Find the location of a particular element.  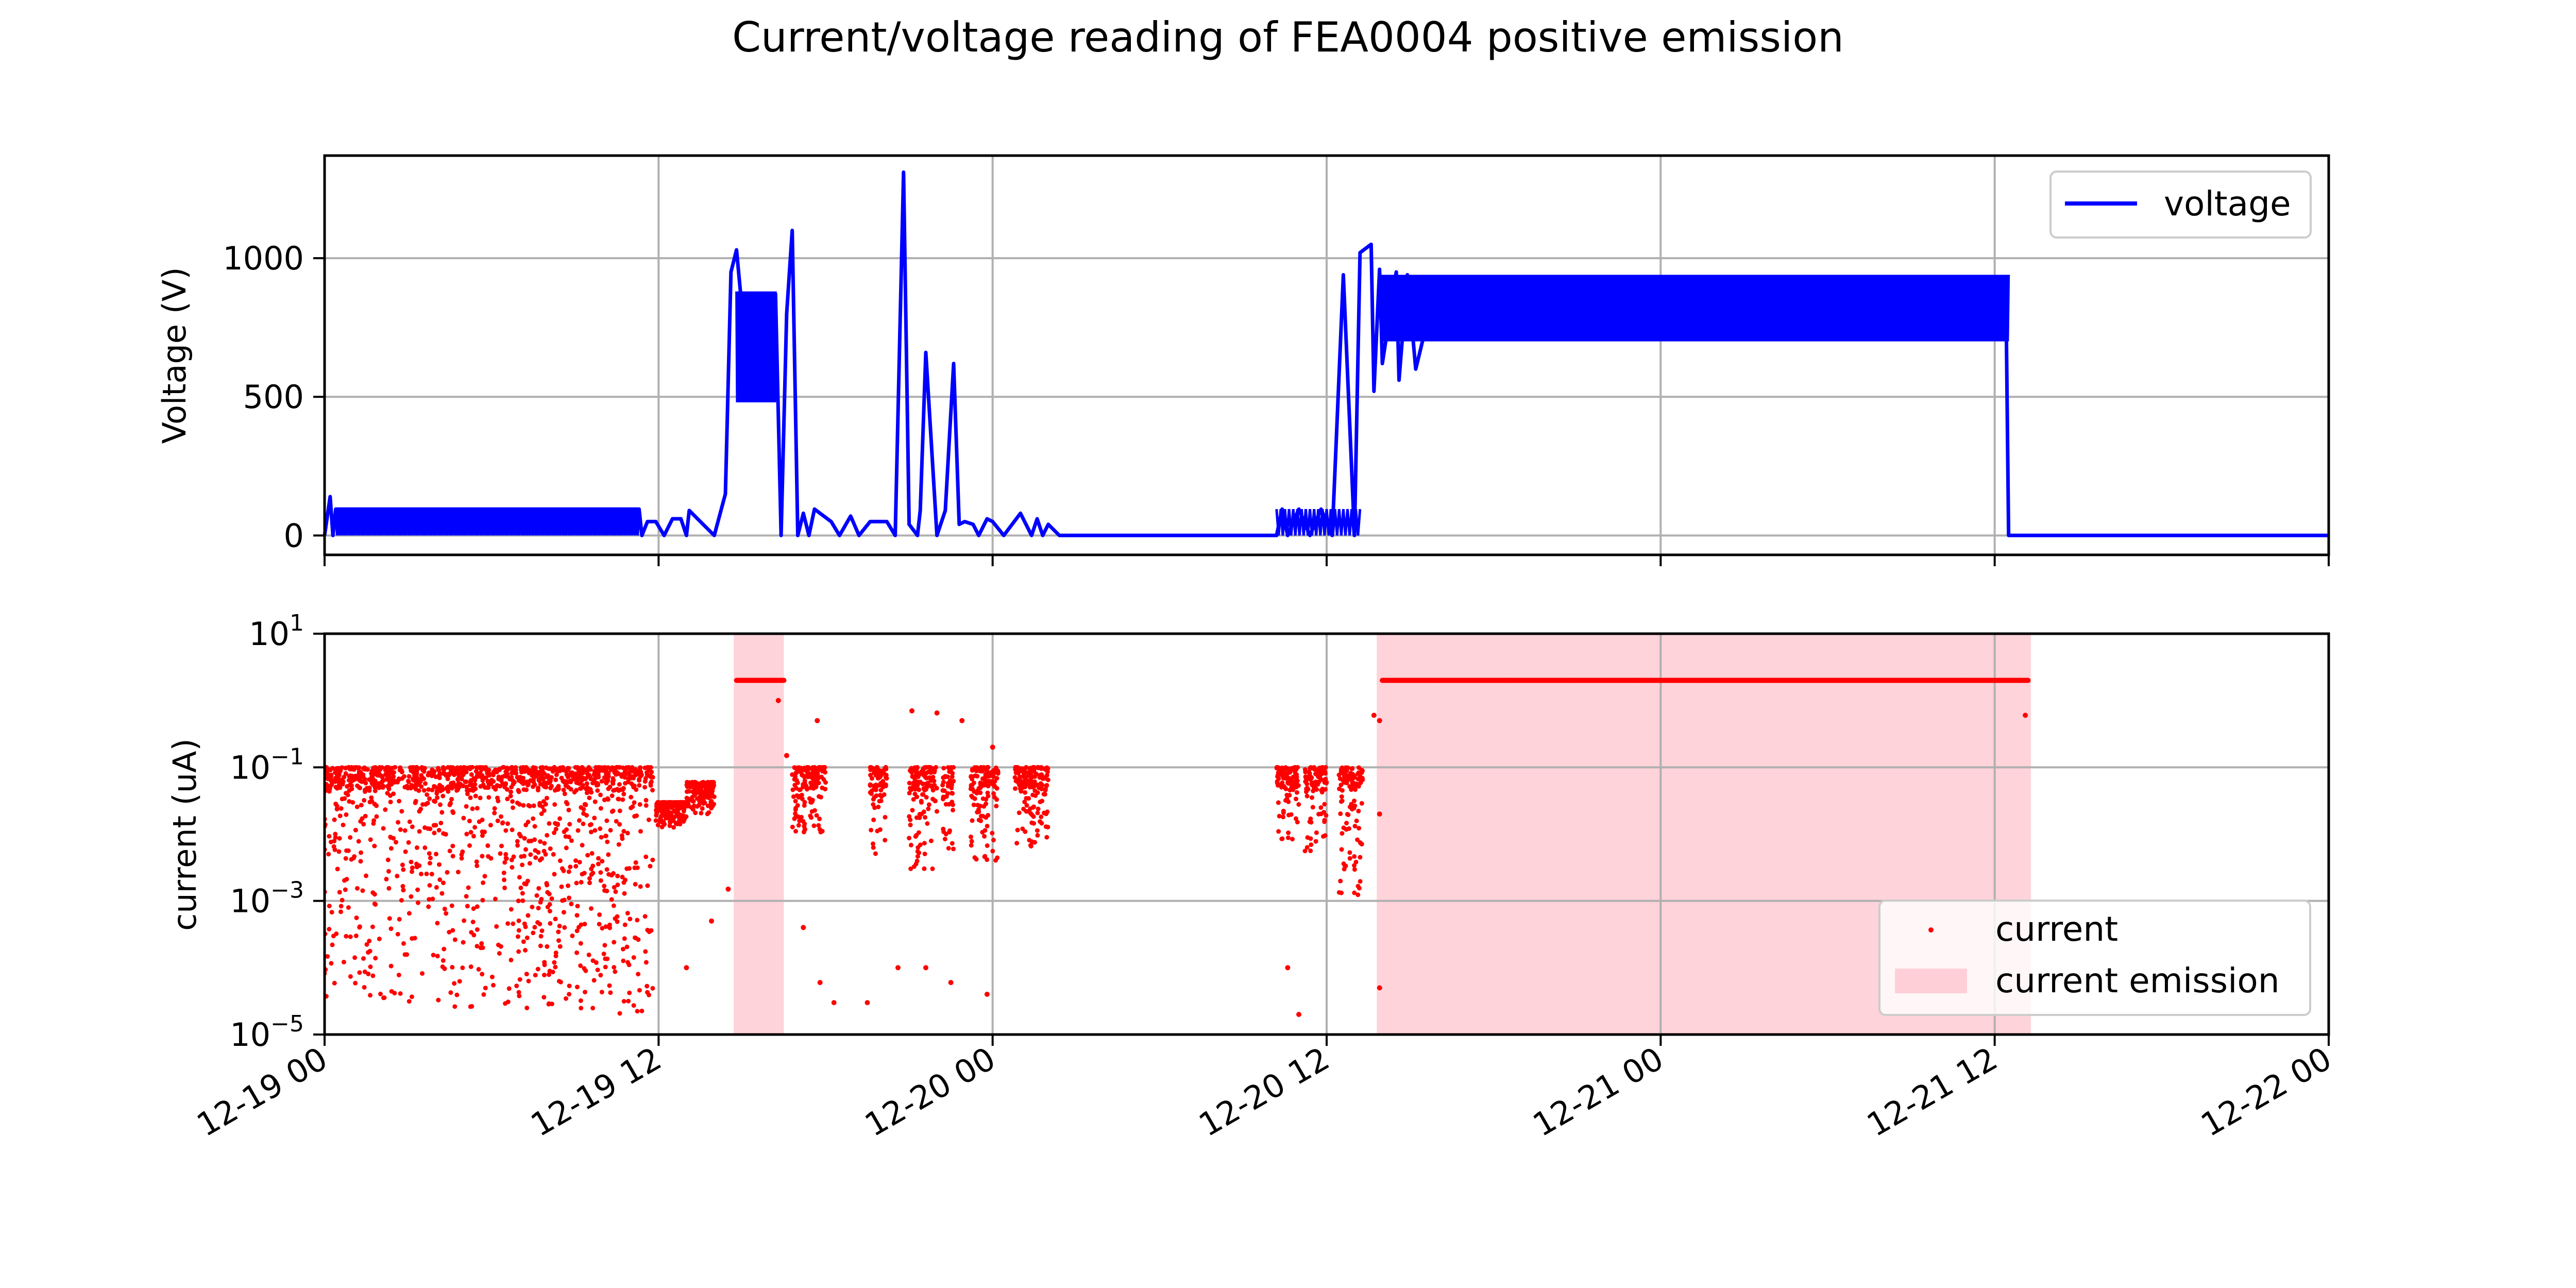

current-y-axis-label: current (uA) is located at coordinates (185, 834).